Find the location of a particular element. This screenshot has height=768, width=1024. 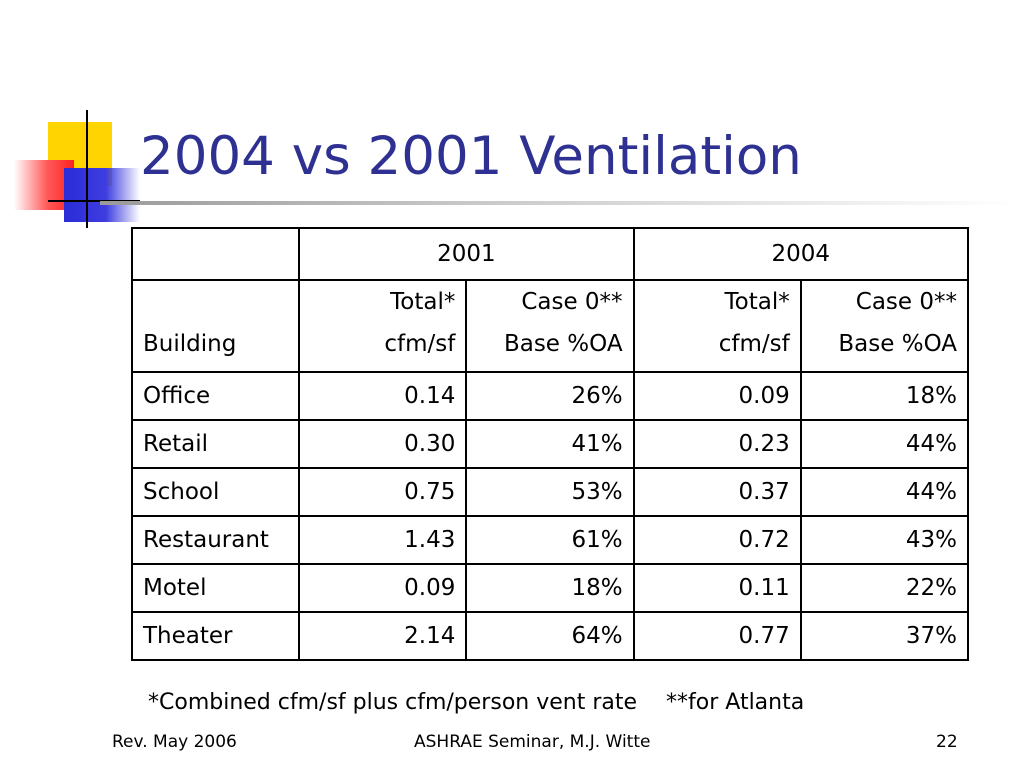

total-2001-cell: 0.14 is located at coordinates (383, 396).